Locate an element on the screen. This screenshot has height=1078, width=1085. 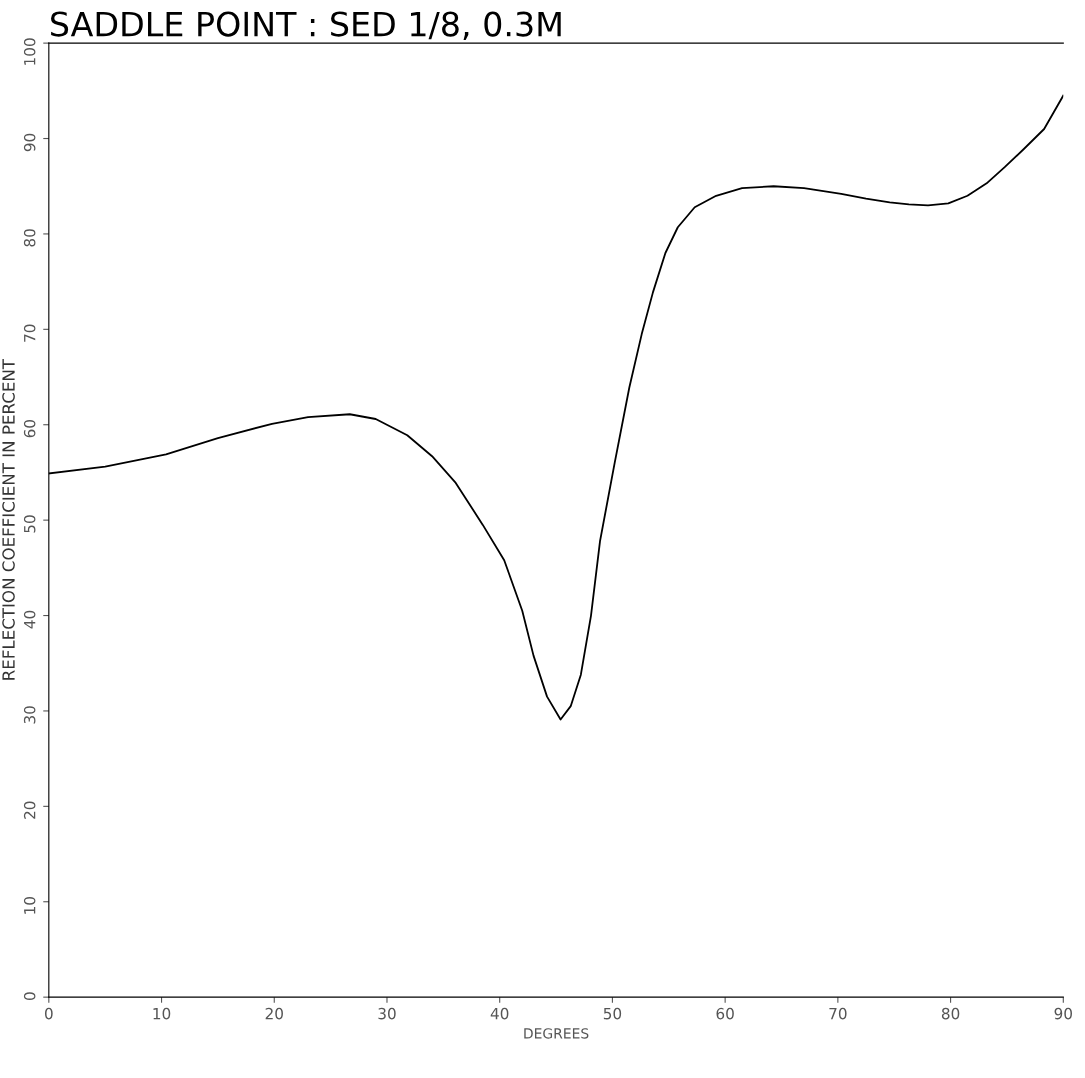
y-axis-title: REFLECTION COEFFICIENT IN PERCENT is located at coordinates (8, 519).